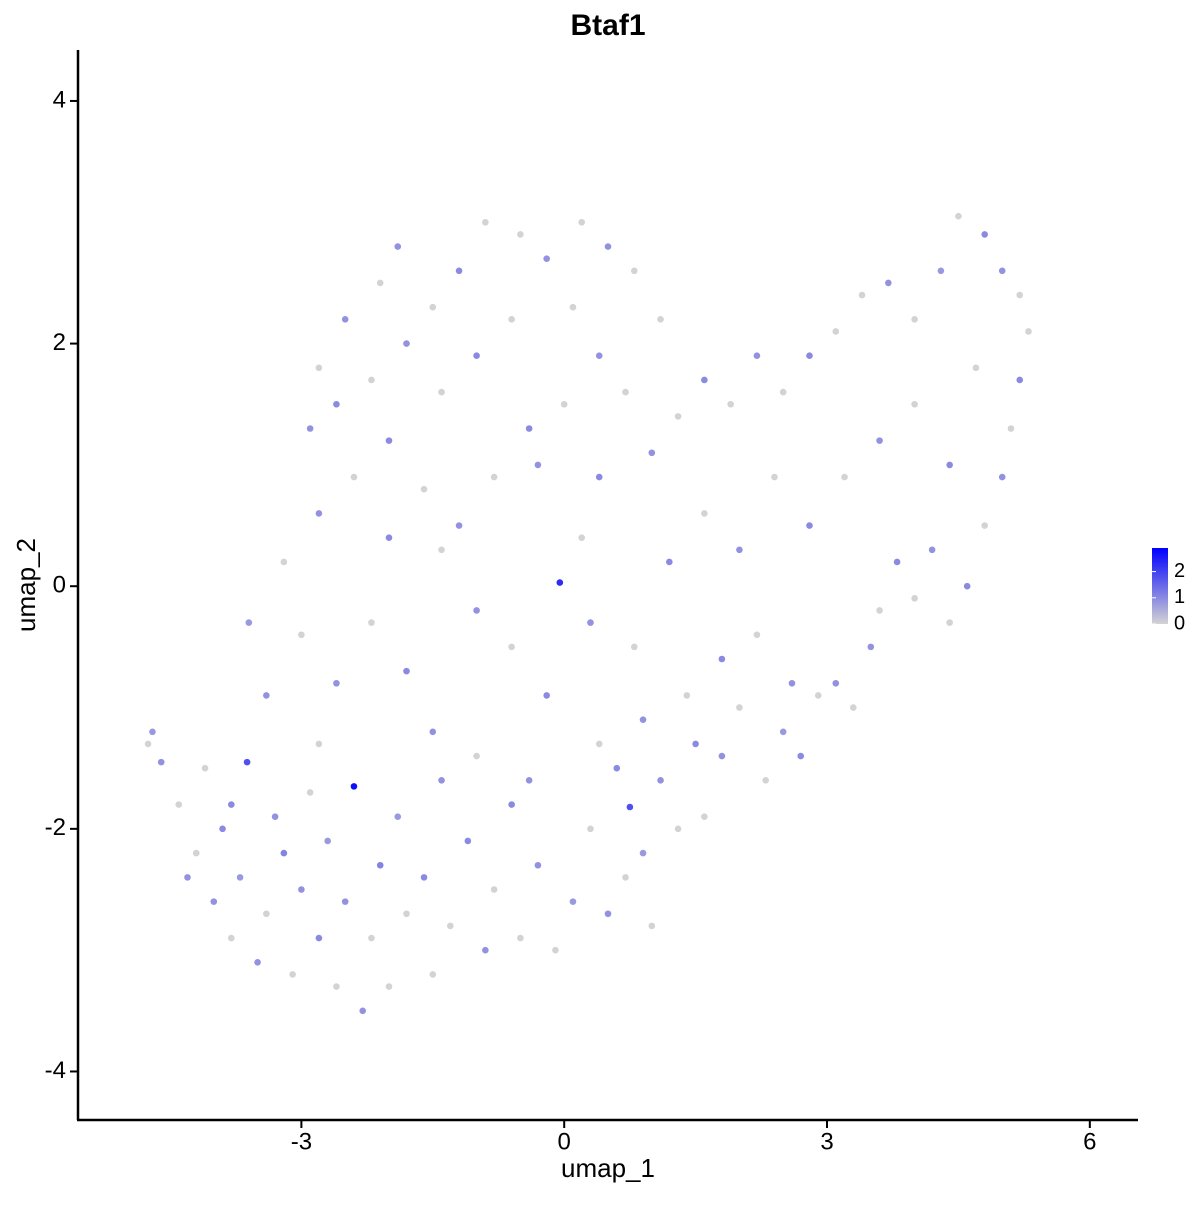  What do you see at coordinates (301, 1141) in the screenshot?
I see `x-tick-label: -3` at bounding box center [301, 1141].